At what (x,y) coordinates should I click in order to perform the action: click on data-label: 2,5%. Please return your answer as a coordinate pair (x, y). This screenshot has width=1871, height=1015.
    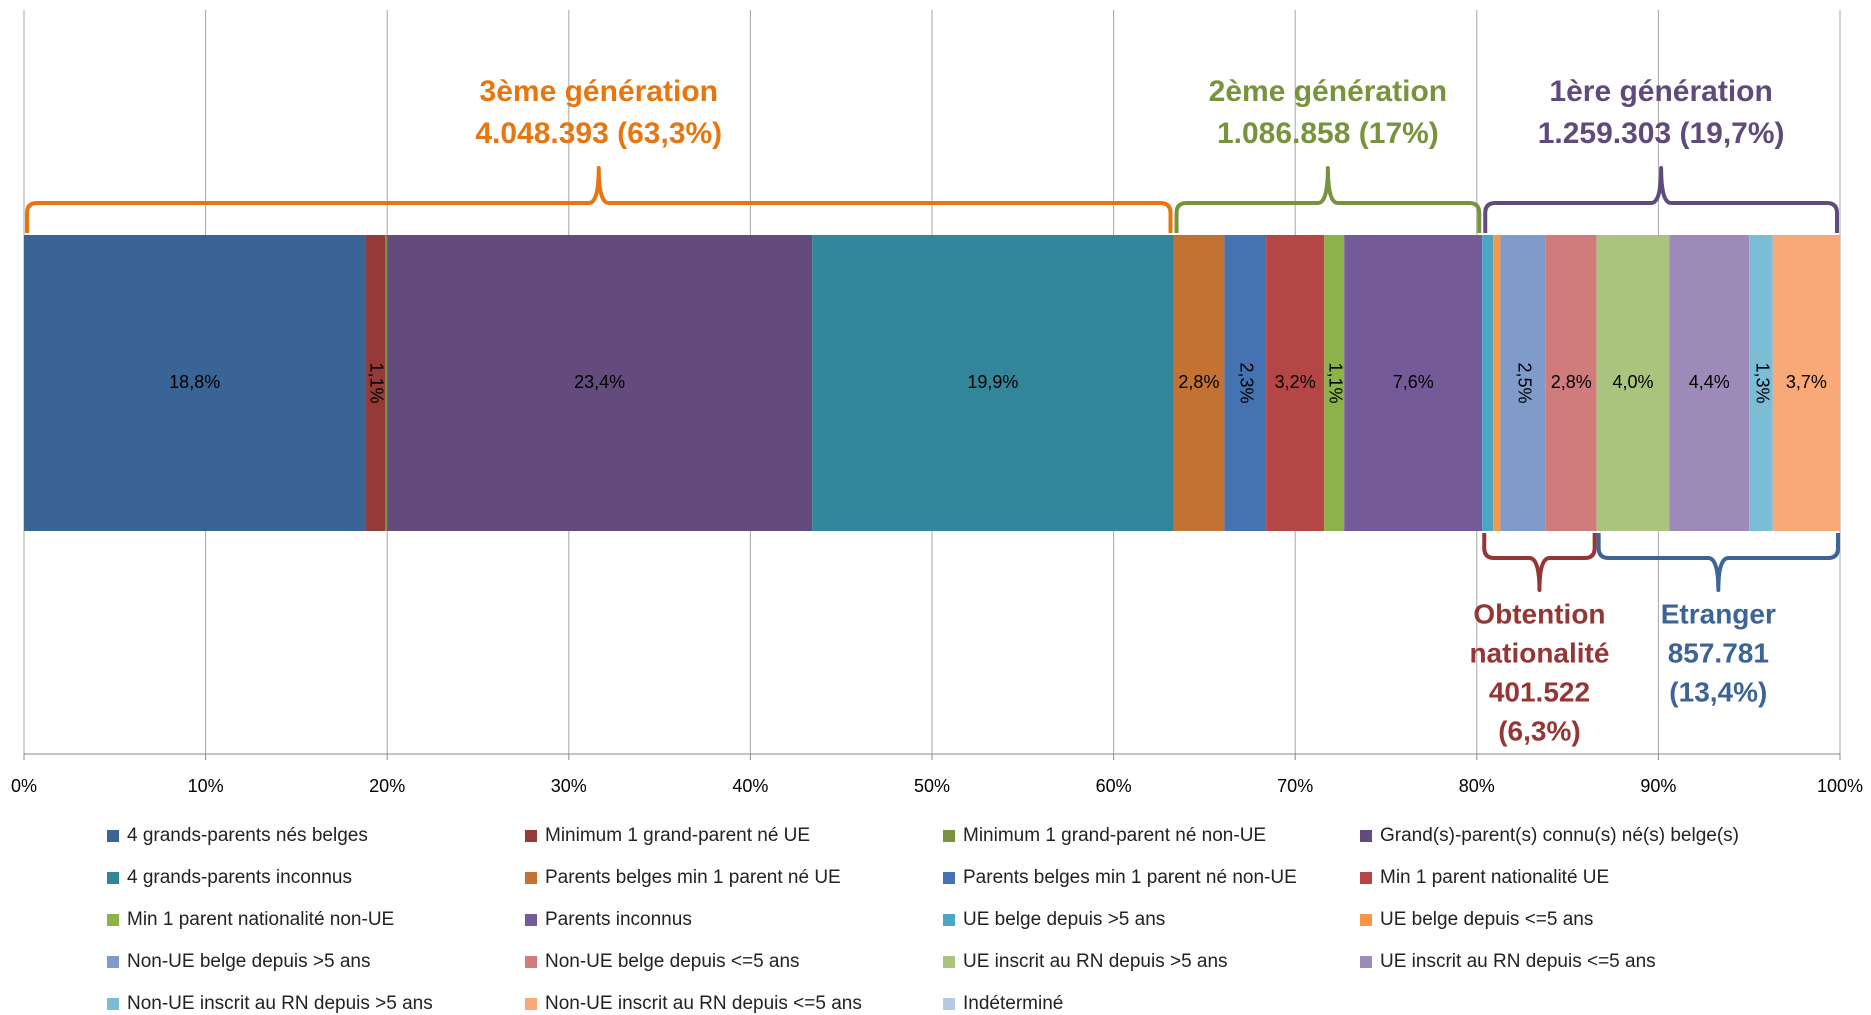
    Looking at the image, I should click on (1524, 382).